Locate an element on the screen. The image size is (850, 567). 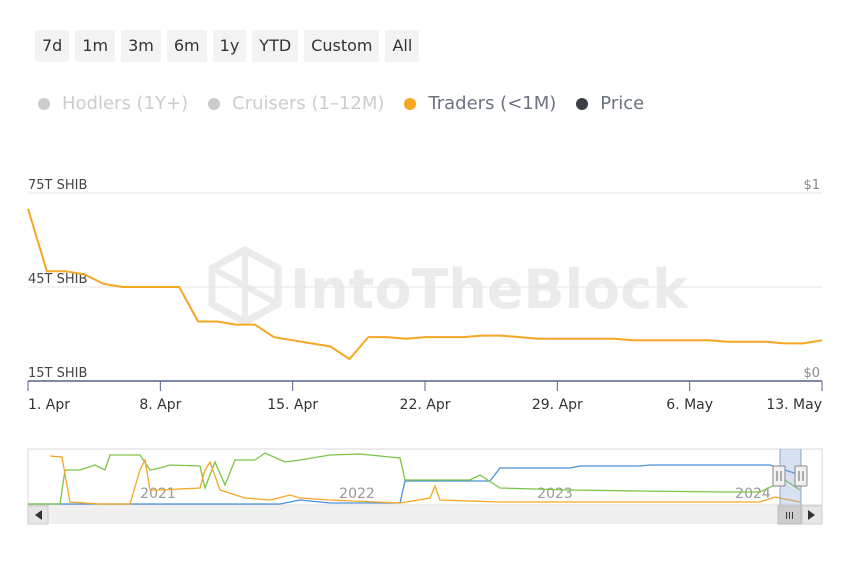
y-right-tick-label: $1 is located at coordinates (811, 185).